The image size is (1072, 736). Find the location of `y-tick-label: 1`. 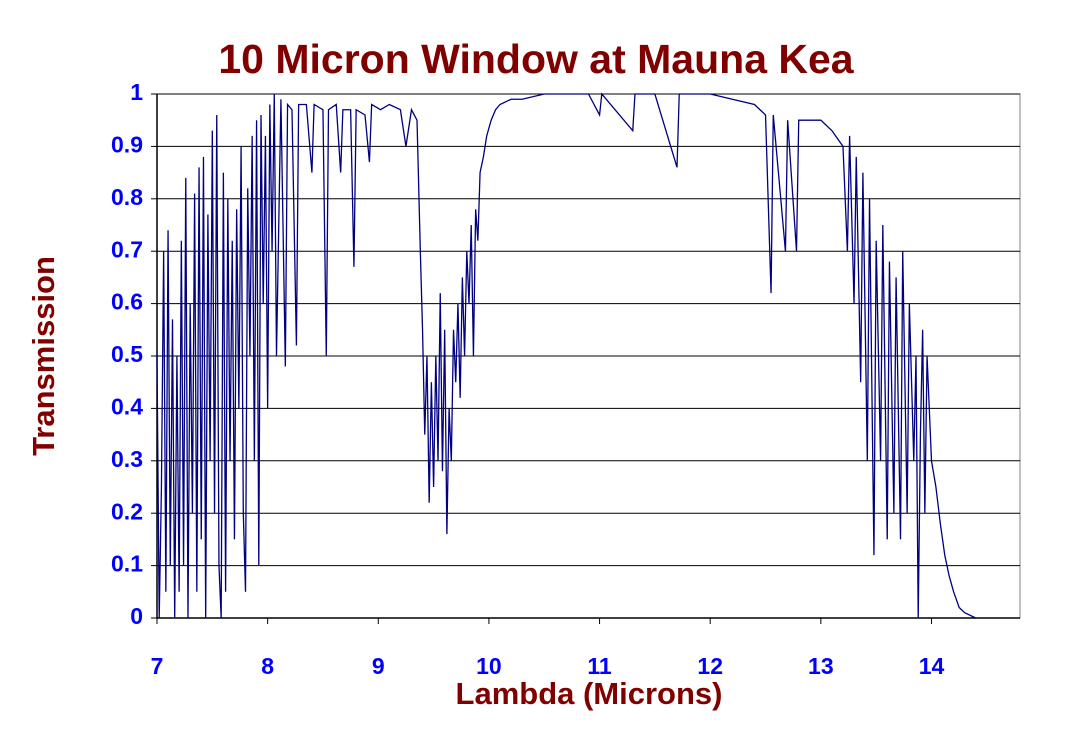

y-tick-label: 1 is located at coordinates (136, 92).